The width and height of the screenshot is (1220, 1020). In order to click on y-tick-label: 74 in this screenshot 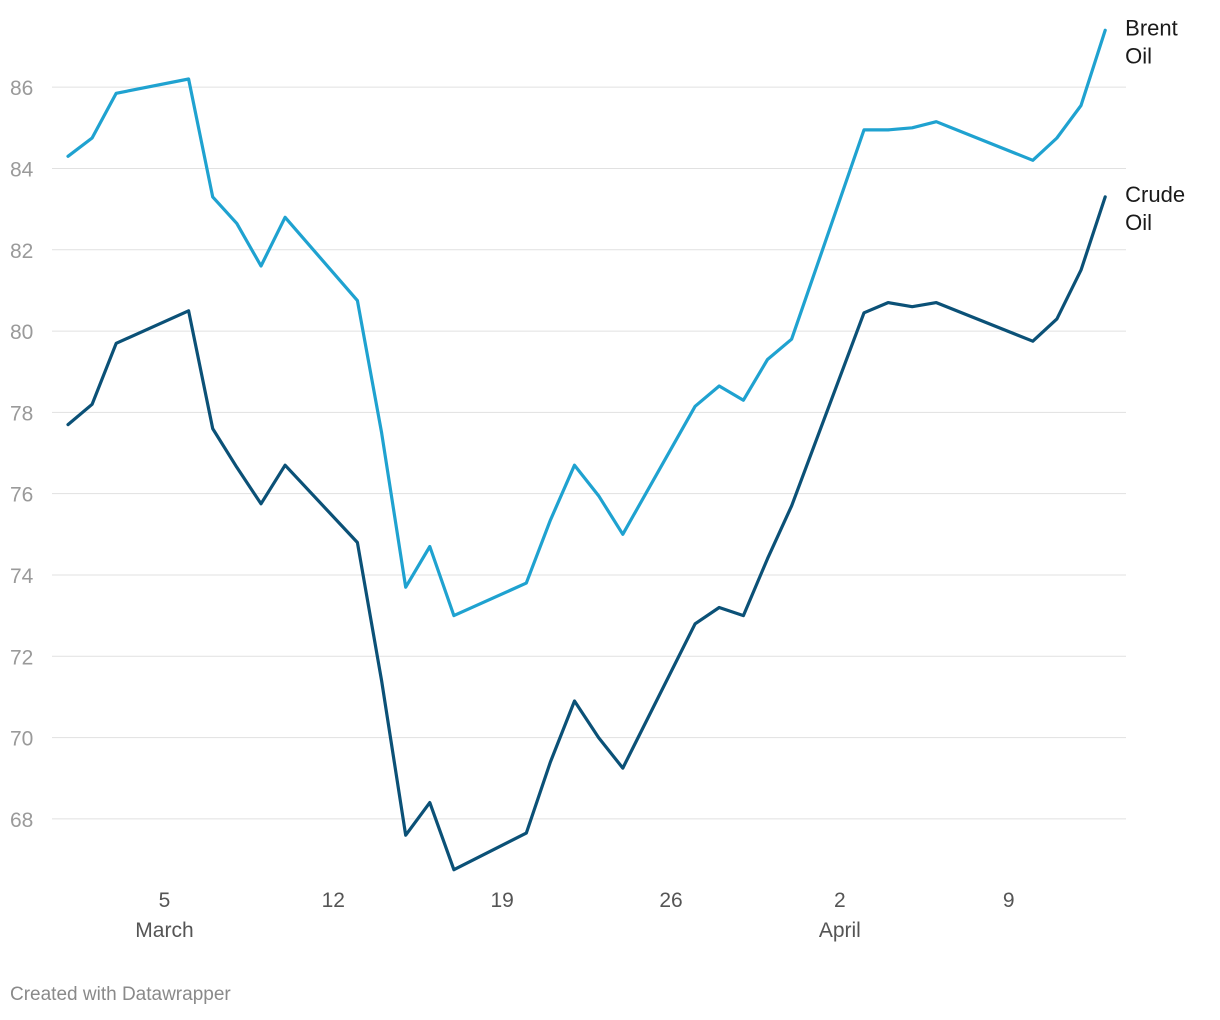, I will do `click(22, 576)`.